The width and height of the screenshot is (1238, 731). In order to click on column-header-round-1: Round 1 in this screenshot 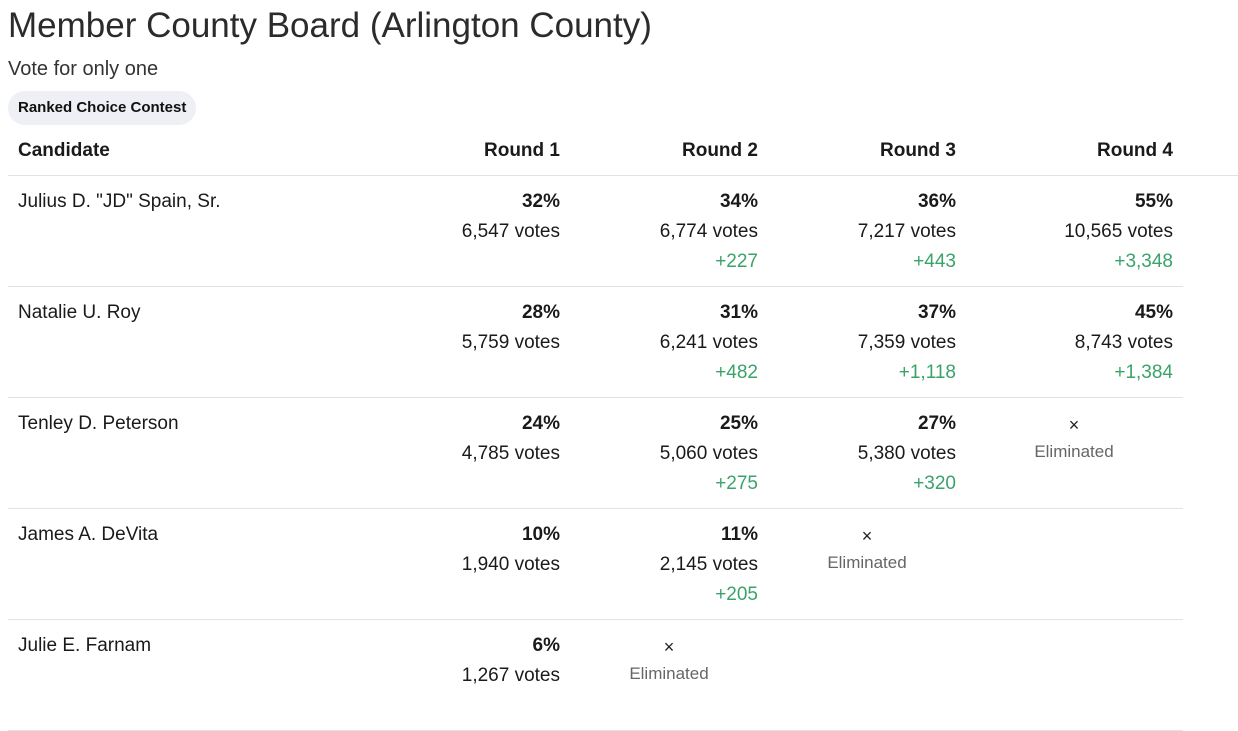, I will do `click(522, 150)`.